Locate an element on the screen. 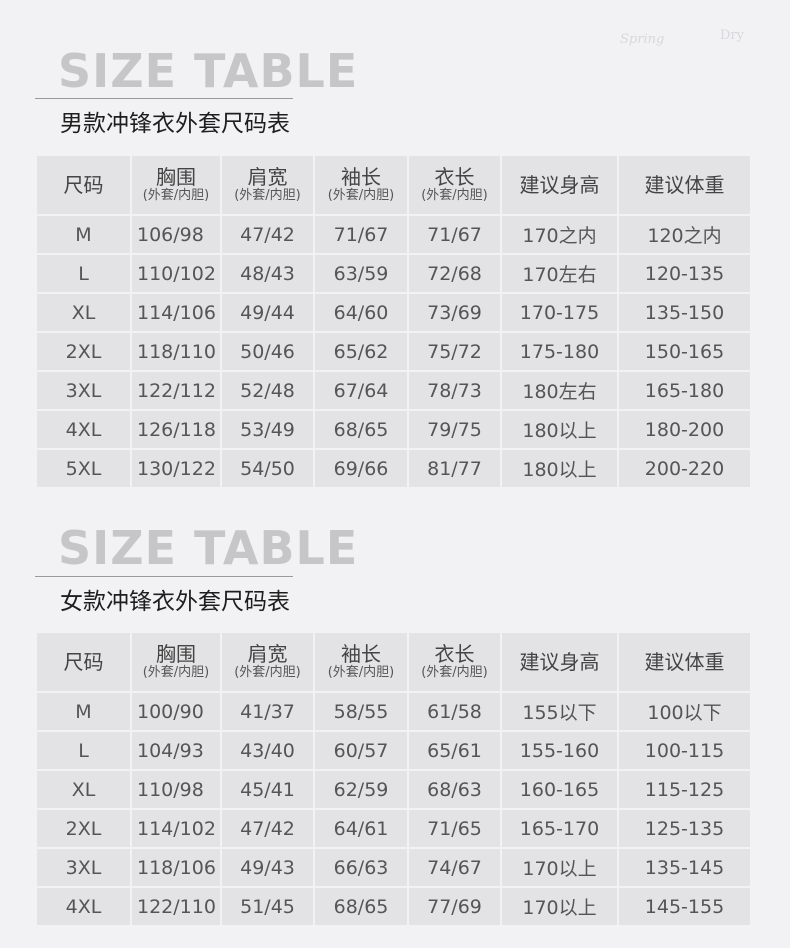 The image size is (790, 948). value-cell: 65/61 is located at coordinates (454, 750).